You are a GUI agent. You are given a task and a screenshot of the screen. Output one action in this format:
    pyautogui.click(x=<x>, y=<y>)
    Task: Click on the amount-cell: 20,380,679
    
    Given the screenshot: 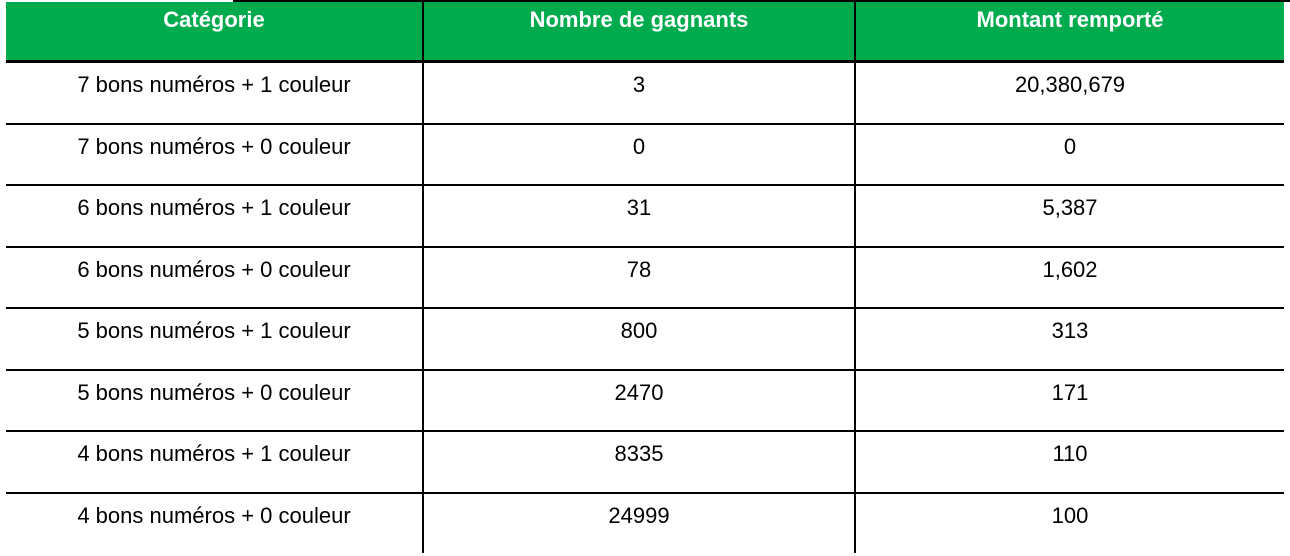 What is the action you would take?
    pyautogui.click(x=1069, y=93)
    